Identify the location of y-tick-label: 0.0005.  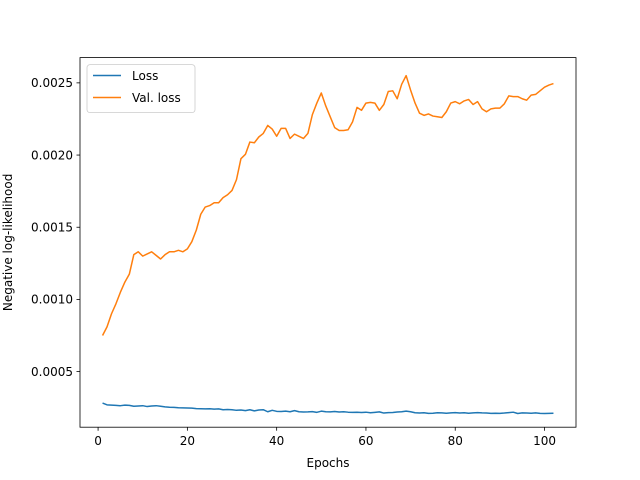
(52, 372).